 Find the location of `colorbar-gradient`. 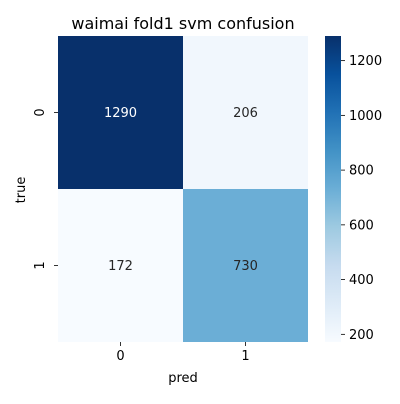

colorbar-gradient is located at coordinates (333, 189).